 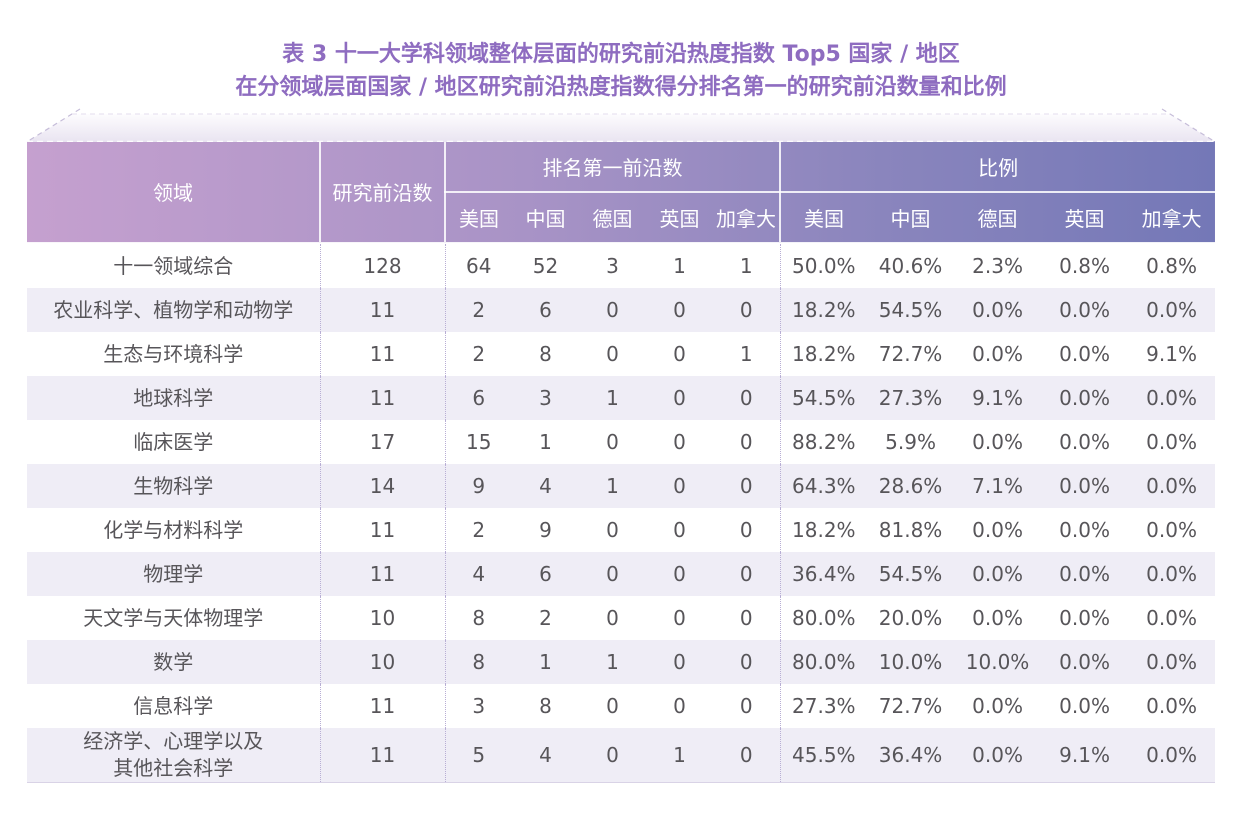 I want to click on rank-first-cell: 6, so click(x=545, y=310).